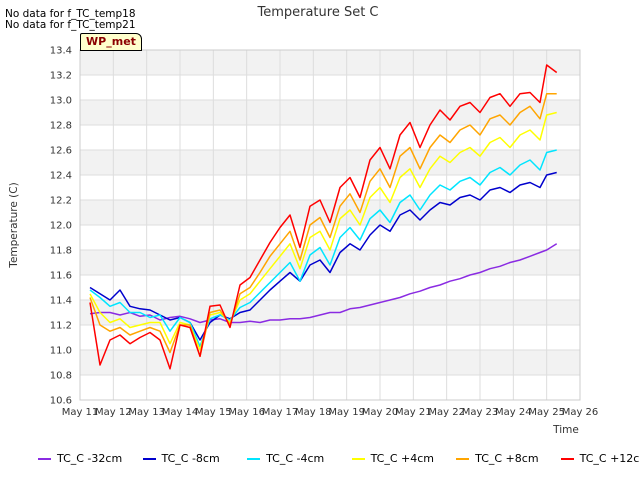 This screenshot has width=640, height=480. Describe the element at coordinates (413, 412) in the screenshot. I see `x-tick-label: May 21` at that location.